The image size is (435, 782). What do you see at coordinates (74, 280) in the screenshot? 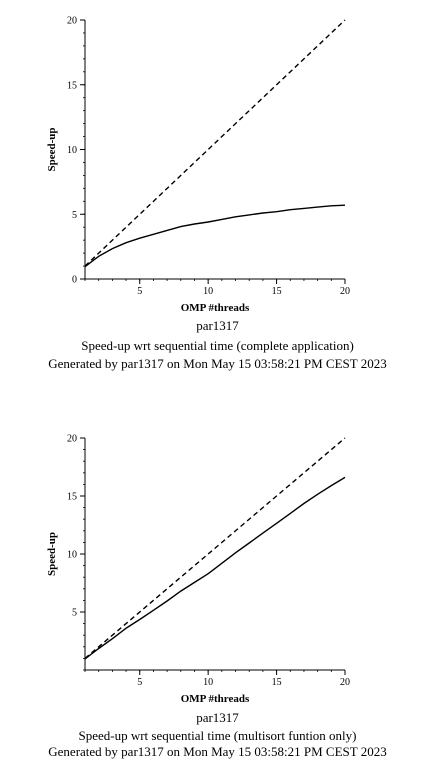
I see `y-tick-label: 0` at bounding box center [74, 280].